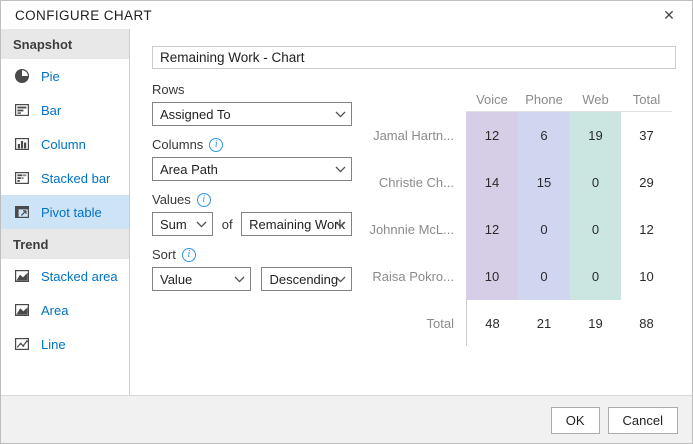 The image size is (693, 444). Describe the element at coordinates (176, 279) in the screenshot. I see `sort-by-dropdown-value: Value` at that location.